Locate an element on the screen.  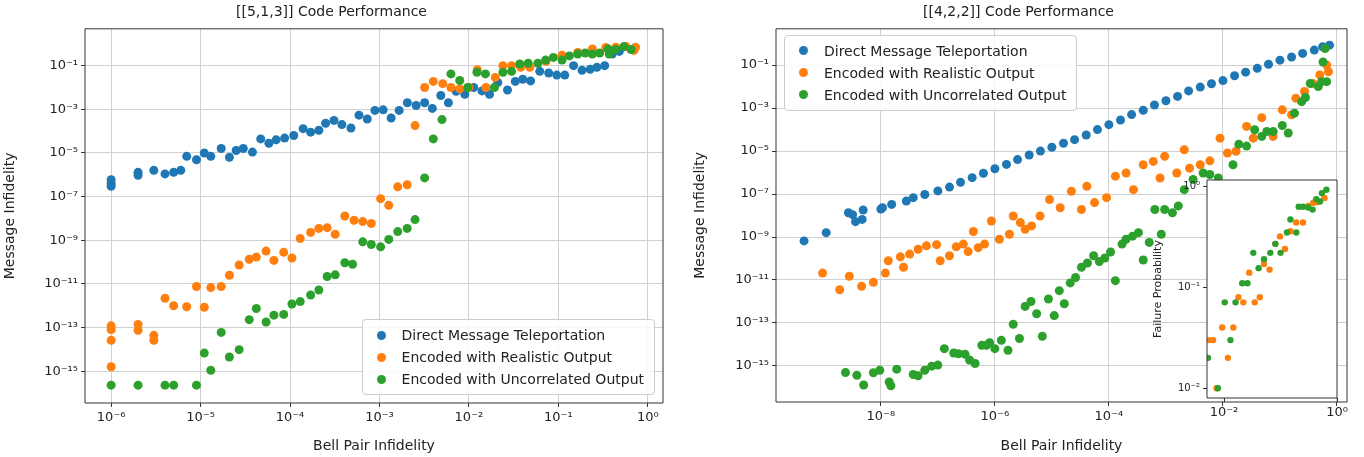
chart-title: [[4,2,2]] Code Performance is located at coordinates (1018, 11).